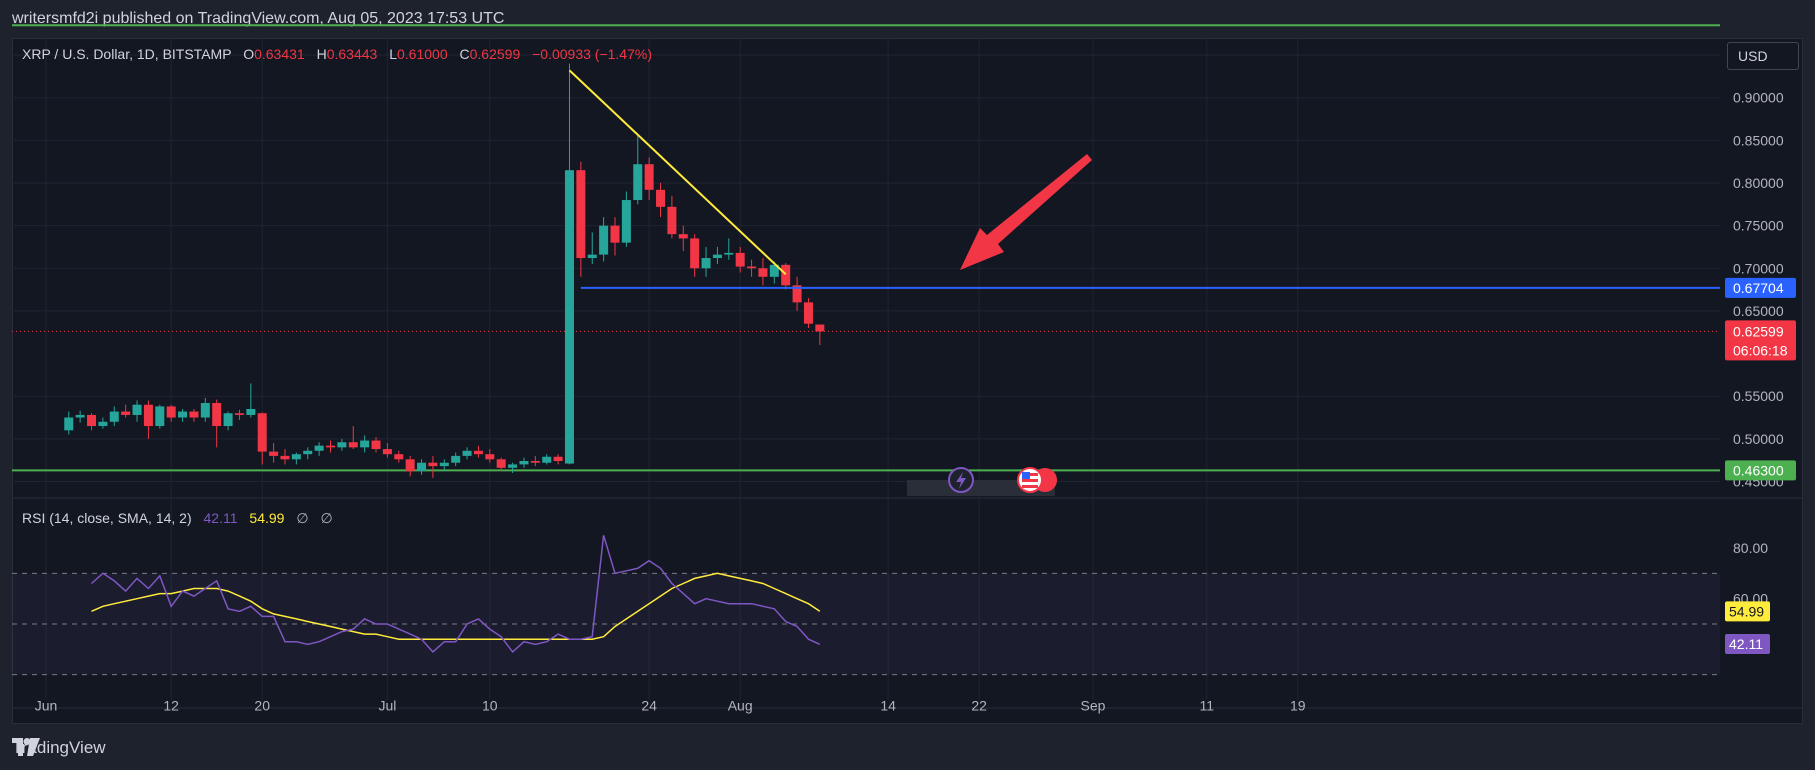 Image resolution: width=1815 pixels, height=770 pixels. I want to click on currency-button: USD, so click(1763, 56).